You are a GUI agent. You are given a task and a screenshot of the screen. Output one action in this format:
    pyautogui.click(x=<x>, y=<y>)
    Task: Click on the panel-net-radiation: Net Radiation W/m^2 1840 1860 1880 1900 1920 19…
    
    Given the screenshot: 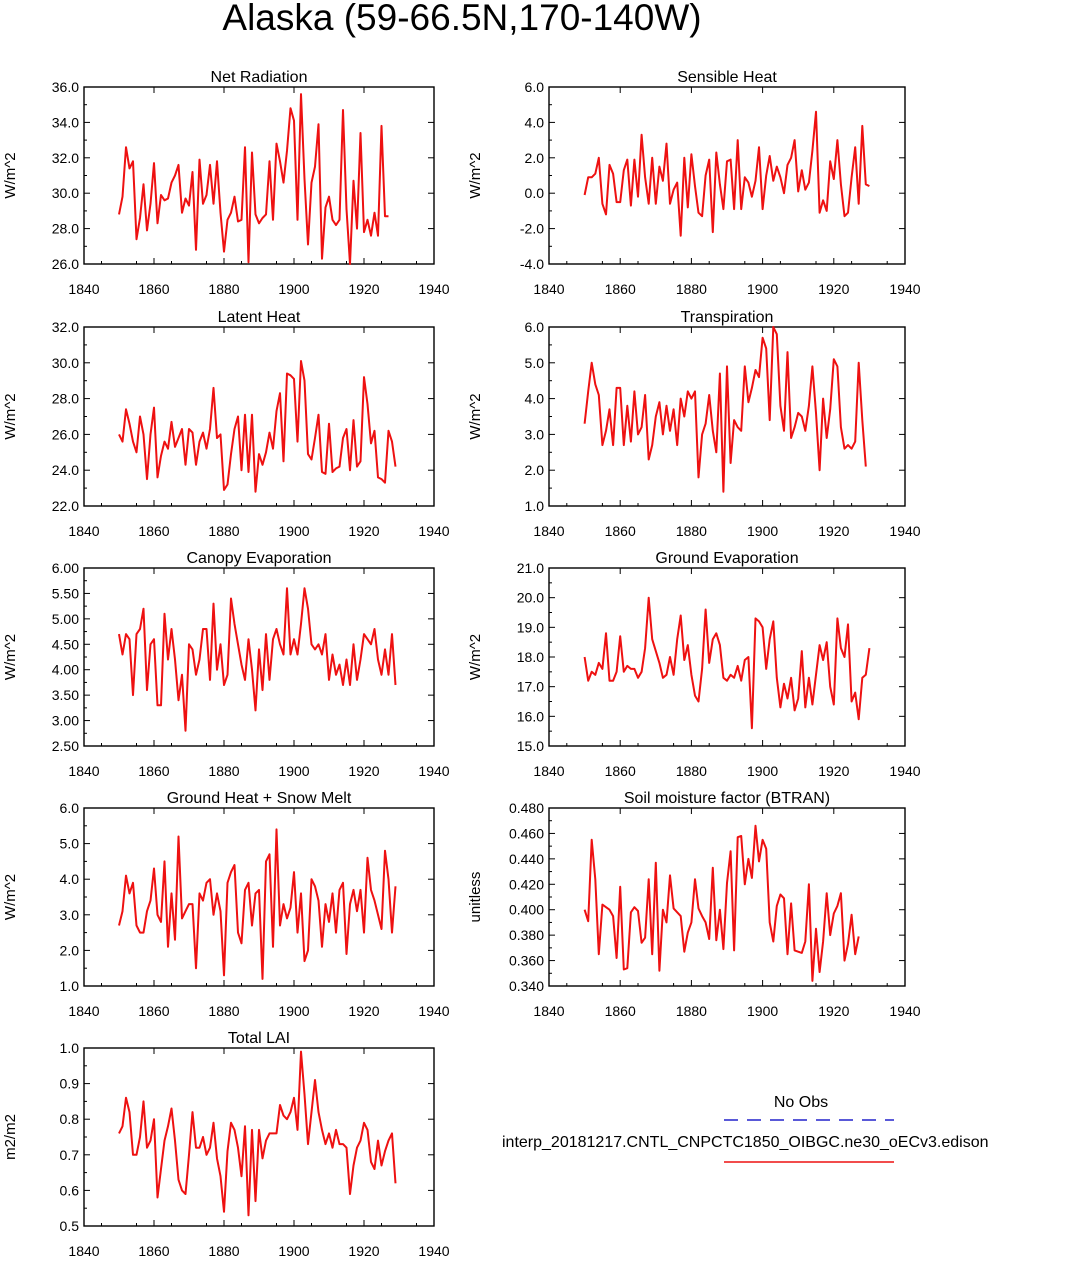 What is the action you would take?
    pyautogui.click(x=226, y=183)
    